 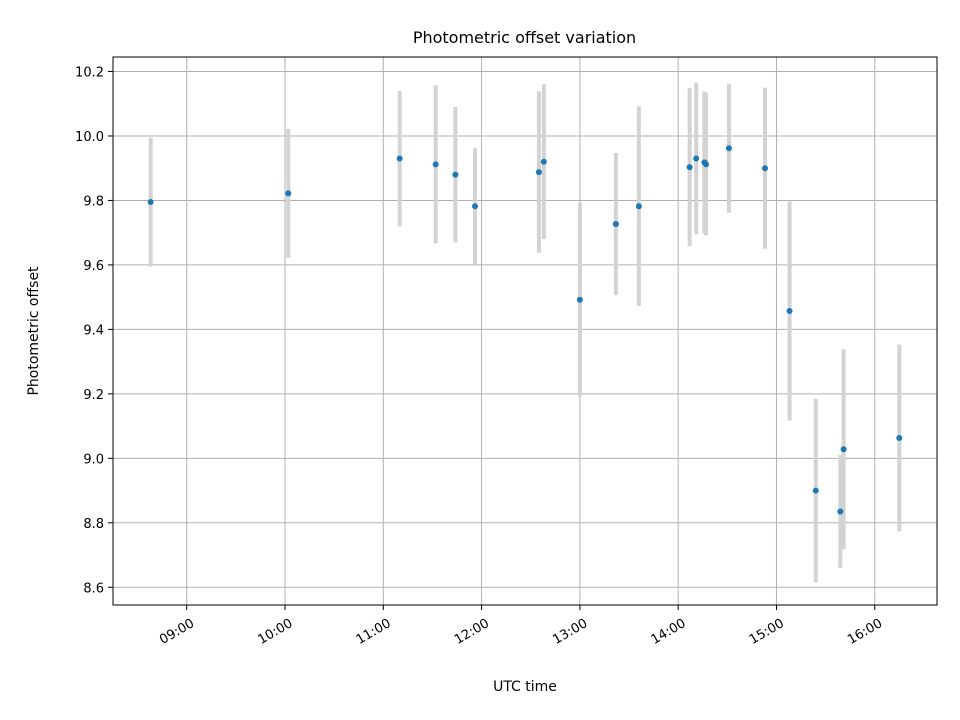 I want to click on y-tick-label: 9.4, so click(x=93, y=330).